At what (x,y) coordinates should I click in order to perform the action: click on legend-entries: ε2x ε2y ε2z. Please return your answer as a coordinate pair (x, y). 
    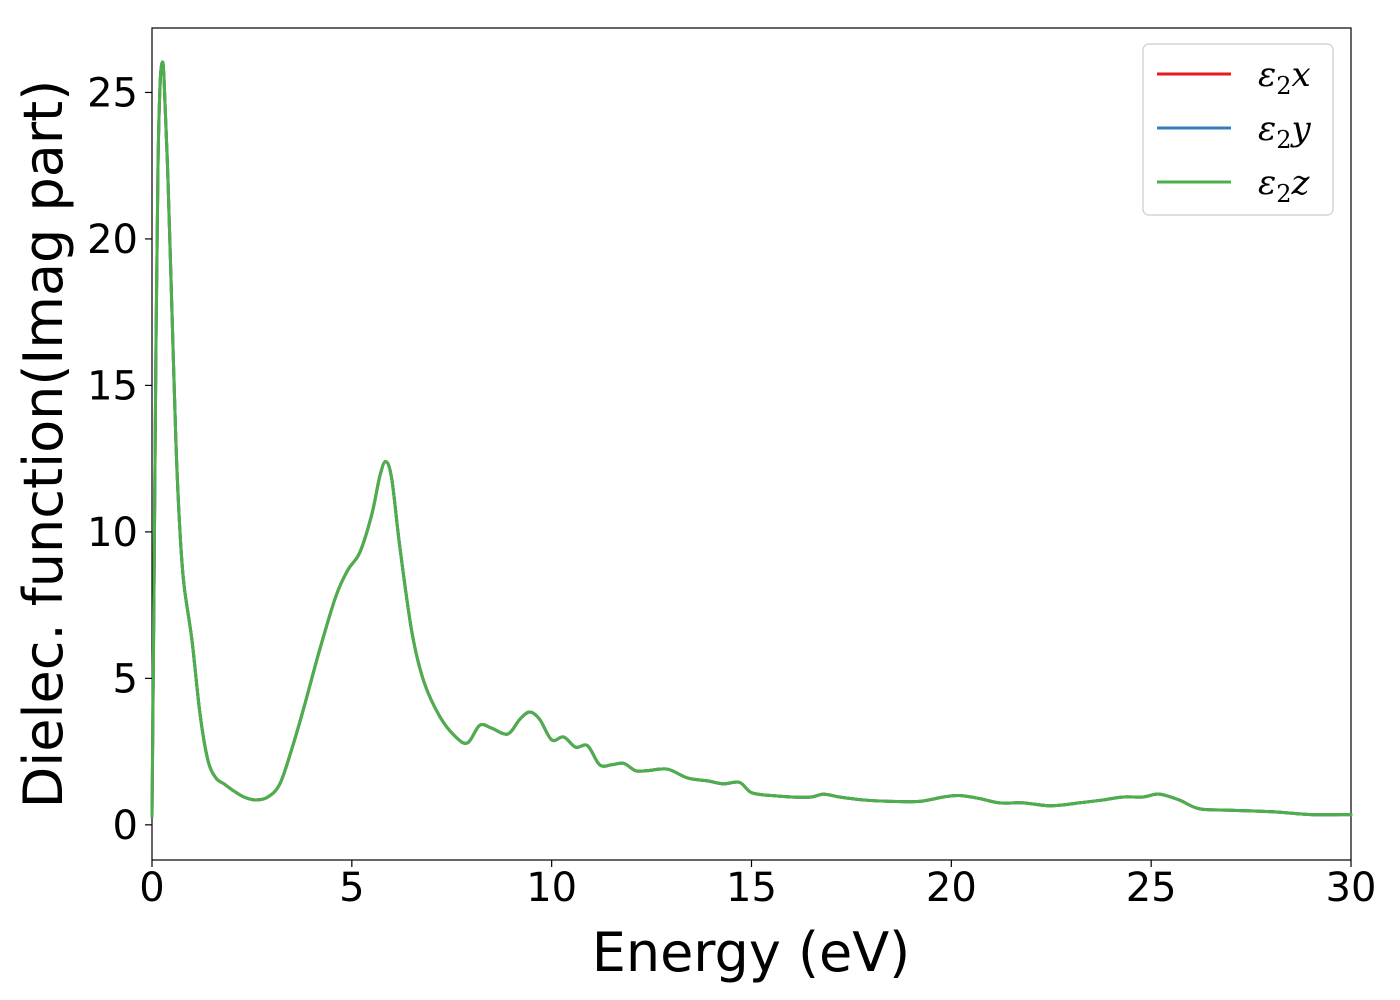
    Looking at the image, I should click on (1234, 131).